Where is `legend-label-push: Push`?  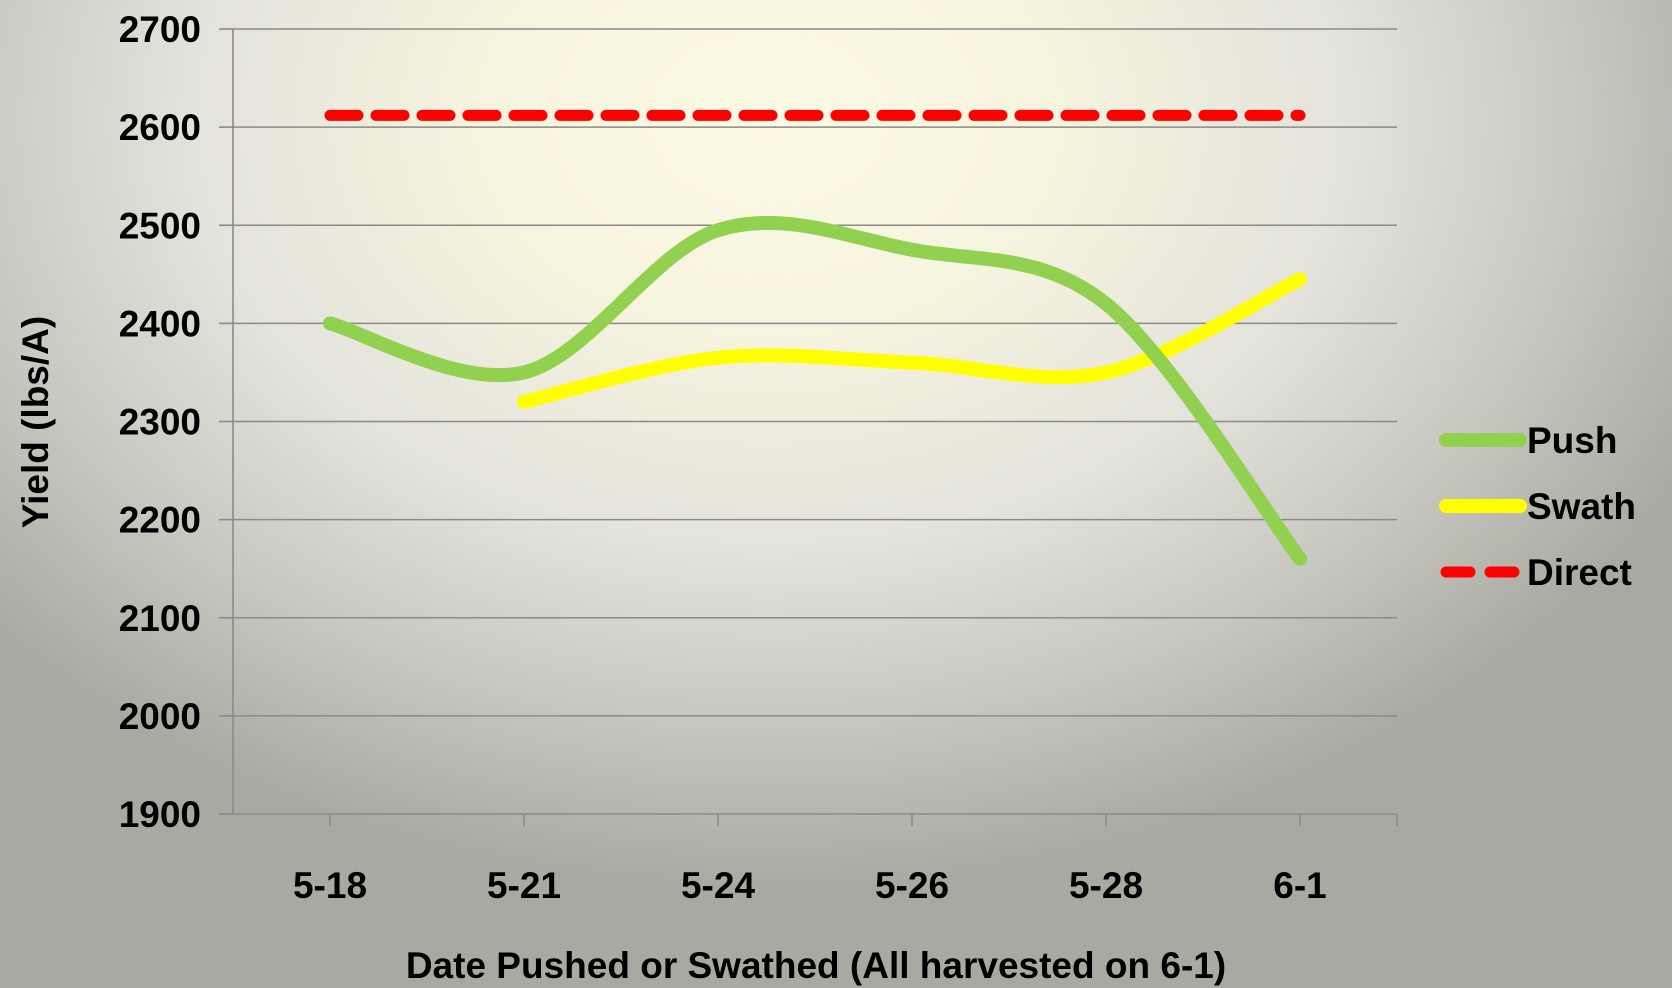
legend-label-push: Push is located at coordinates (1572, 440).